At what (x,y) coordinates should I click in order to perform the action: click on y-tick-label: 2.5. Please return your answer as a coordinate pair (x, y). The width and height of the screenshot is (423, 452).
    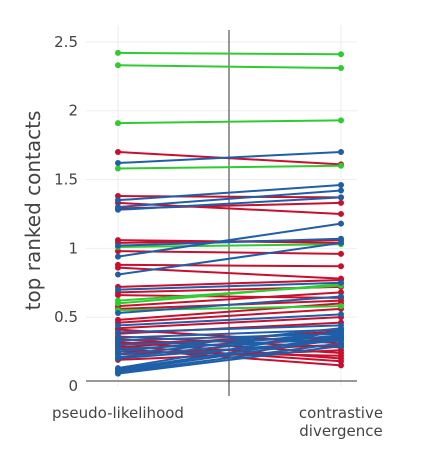
    Looking at the image, I should click on (66, 42).